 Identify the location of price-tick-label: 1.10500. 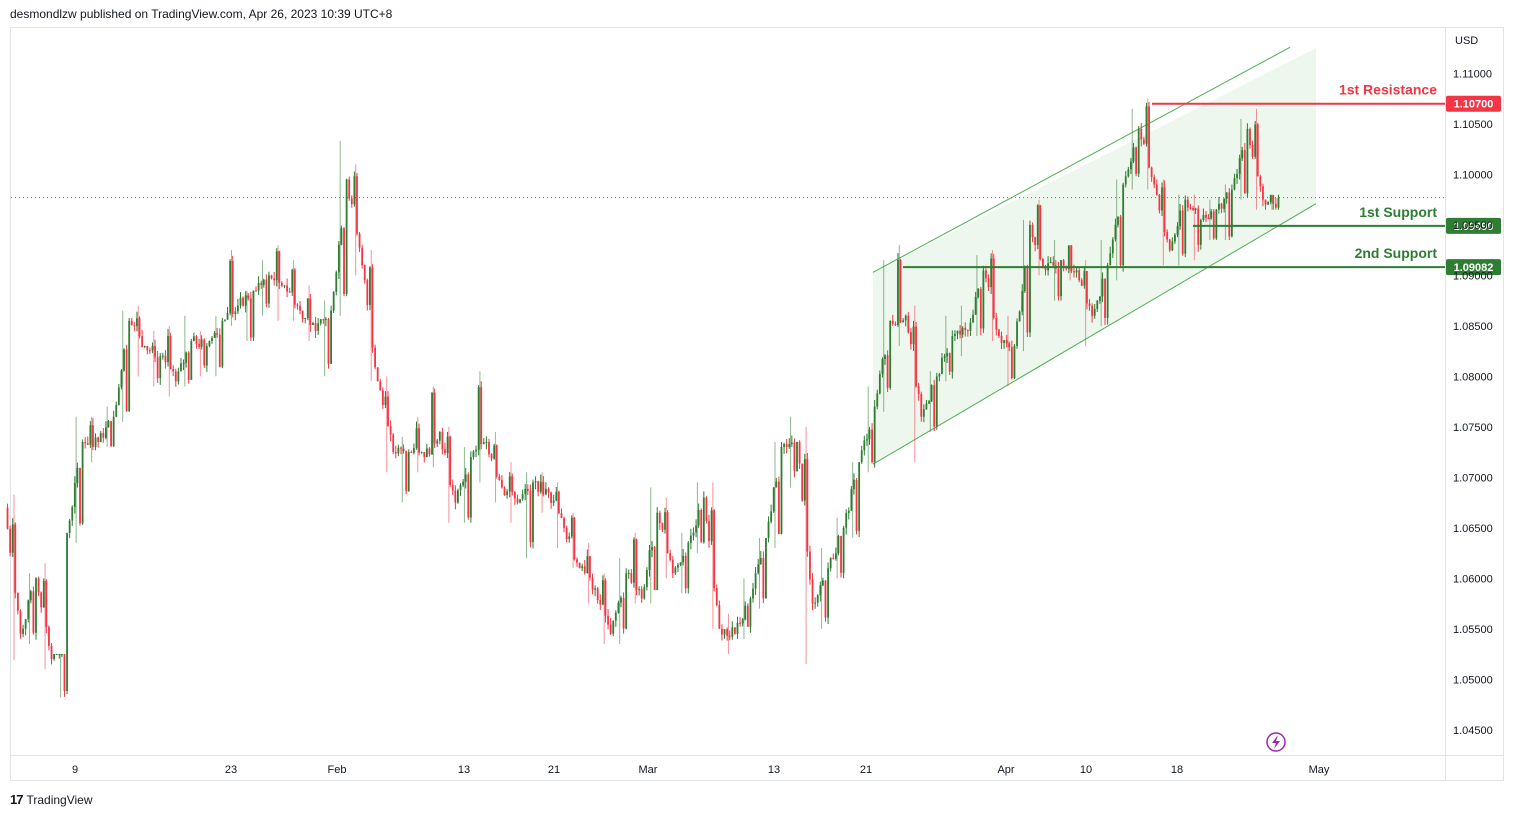
(1473, 125).